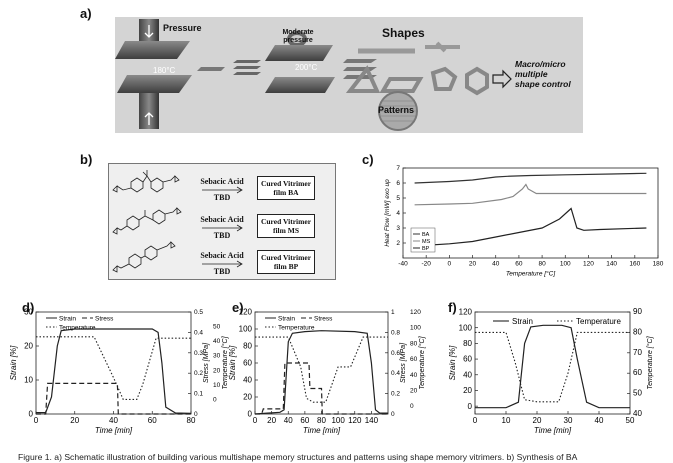 The image size is (673, 463). I want to click on series-line-temperature, so click(552, 367).